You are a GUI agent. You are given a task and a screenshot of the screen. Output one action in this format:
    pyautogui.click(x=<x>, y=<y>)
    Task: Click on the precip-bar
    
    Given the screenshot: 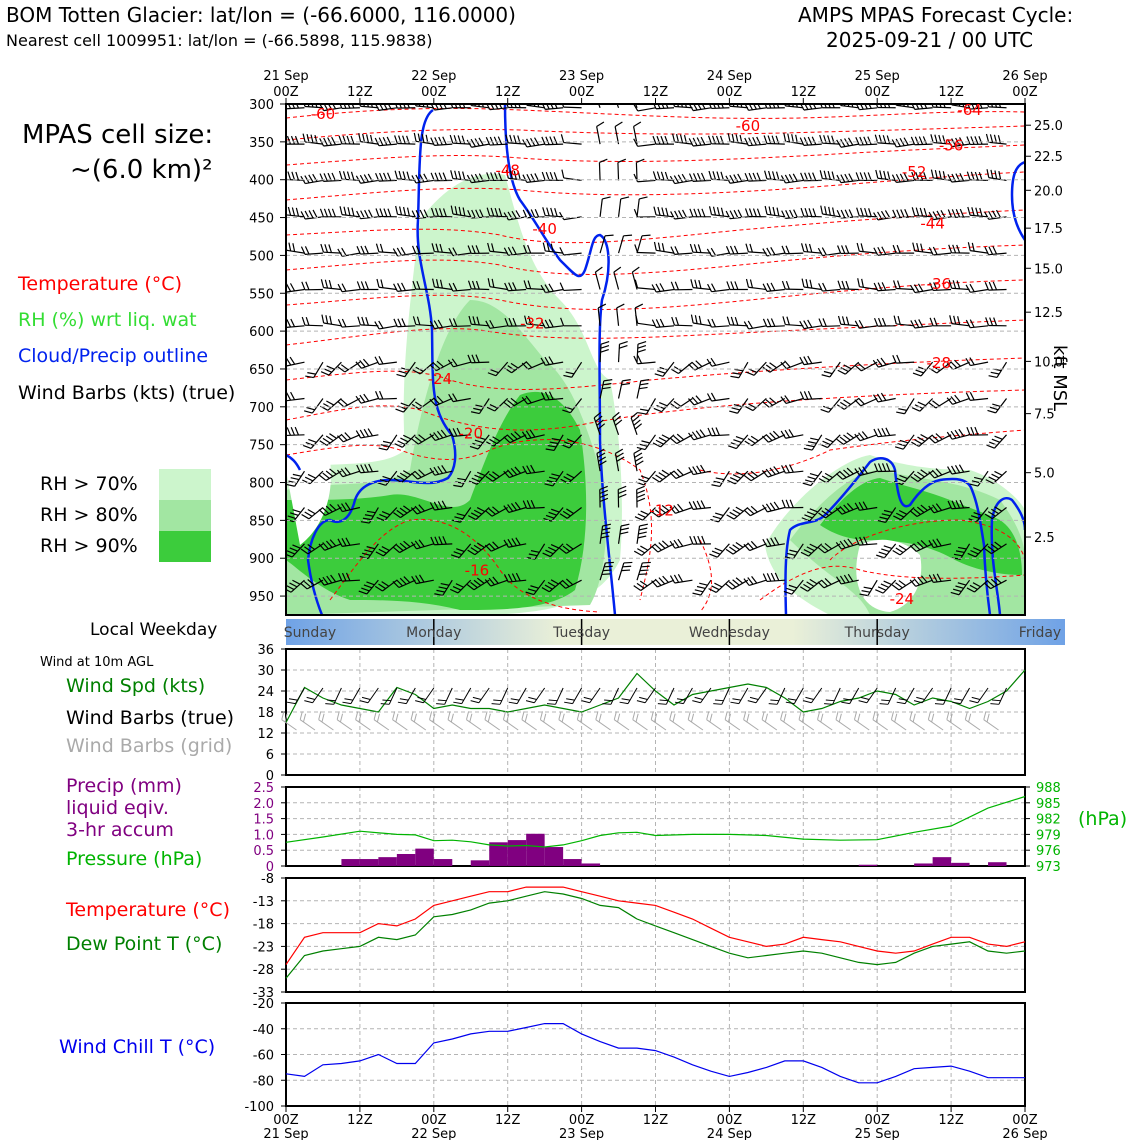 What is the action you would take?
    pyautogui.click(x=517, y=853)
    